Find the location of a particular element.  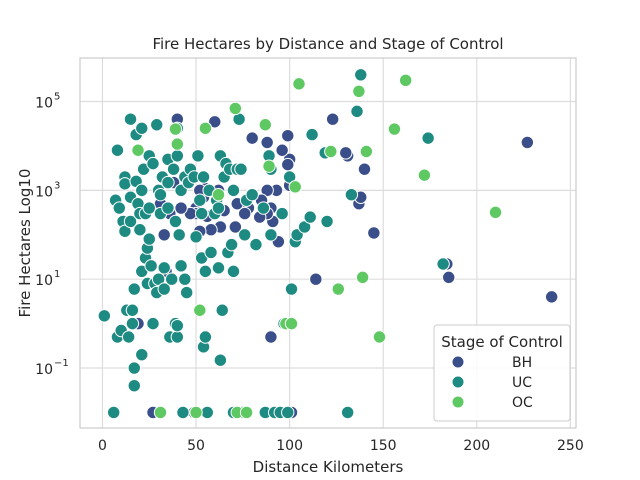

y-tick-label: 10 1 is located at coordinates (47, 279).